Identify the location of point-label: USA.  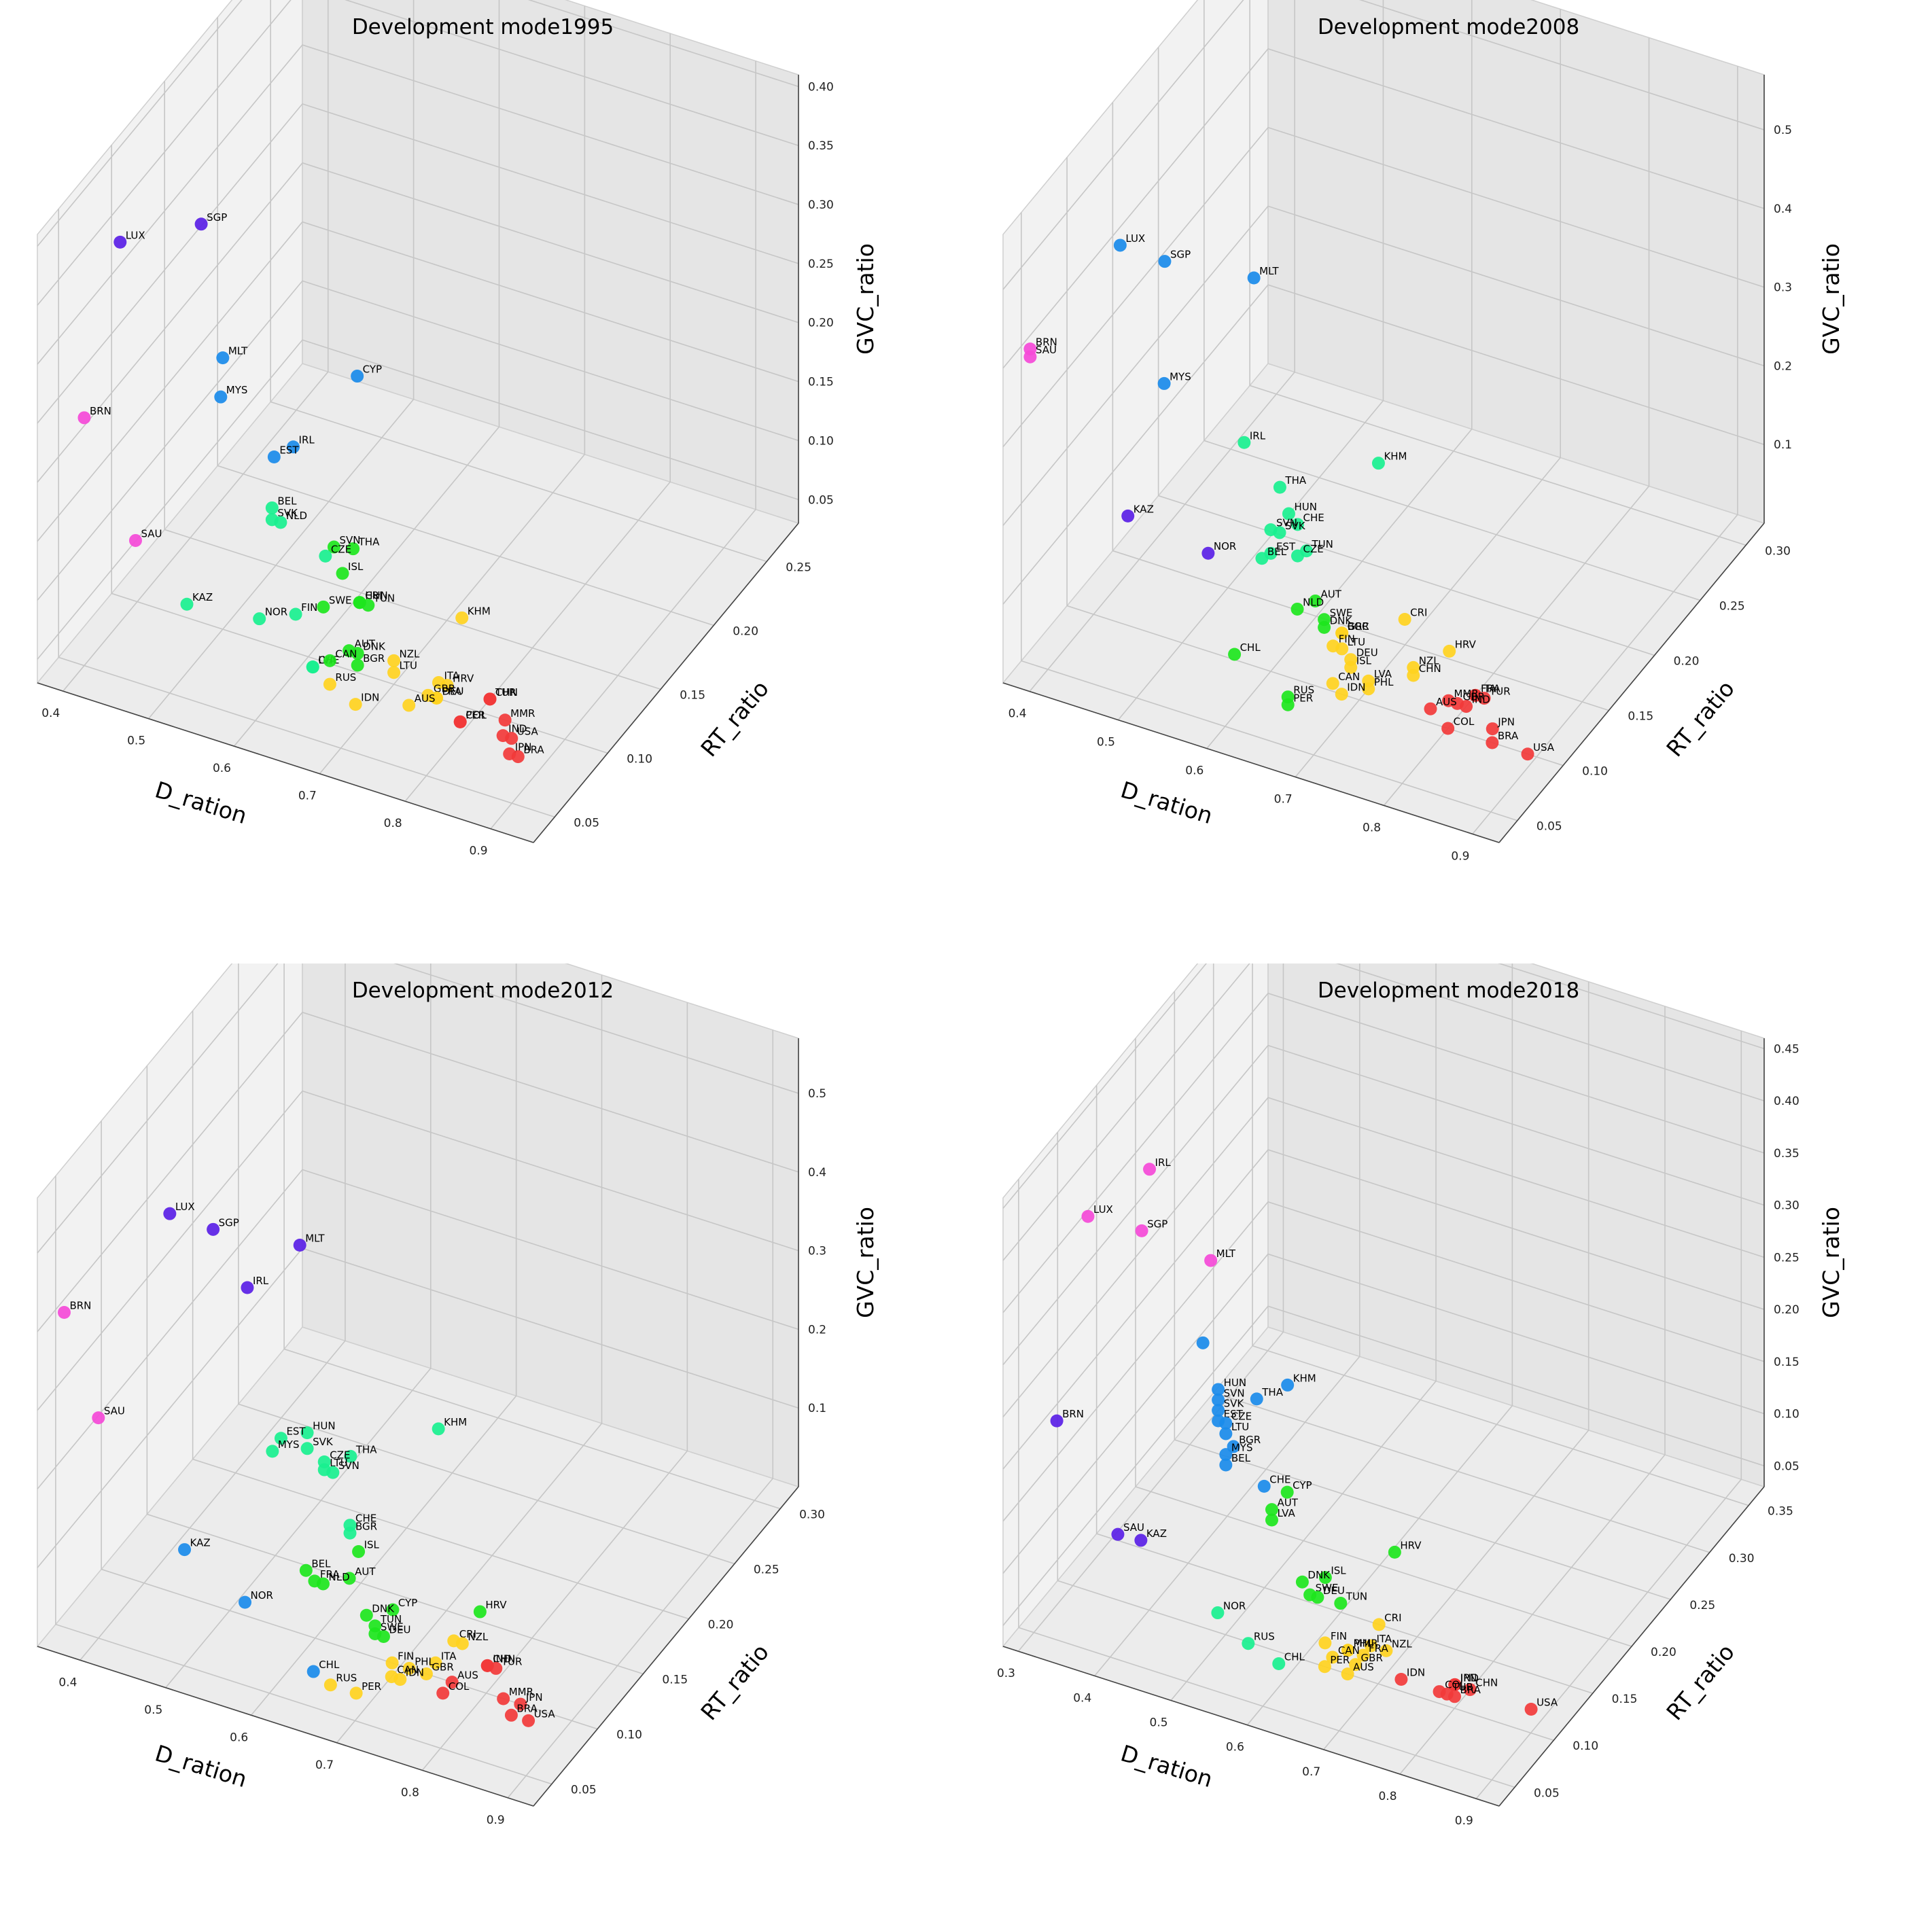
(545, 1714).